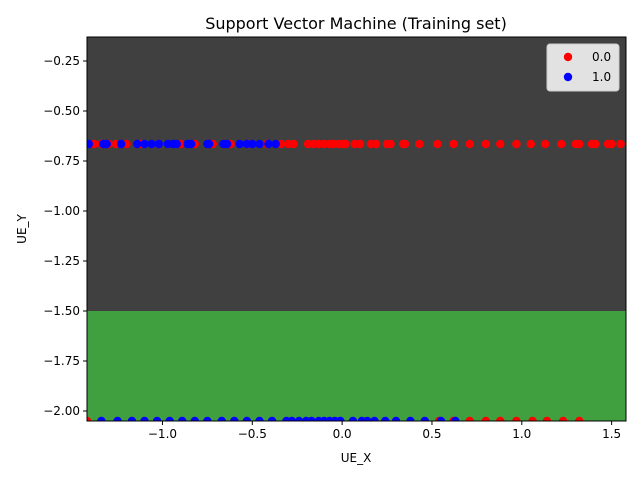  What do you see at coordinates (61, 311) in the screenshot?
I see `y-tick-label: −1.50` at bounding box center [61, 311].